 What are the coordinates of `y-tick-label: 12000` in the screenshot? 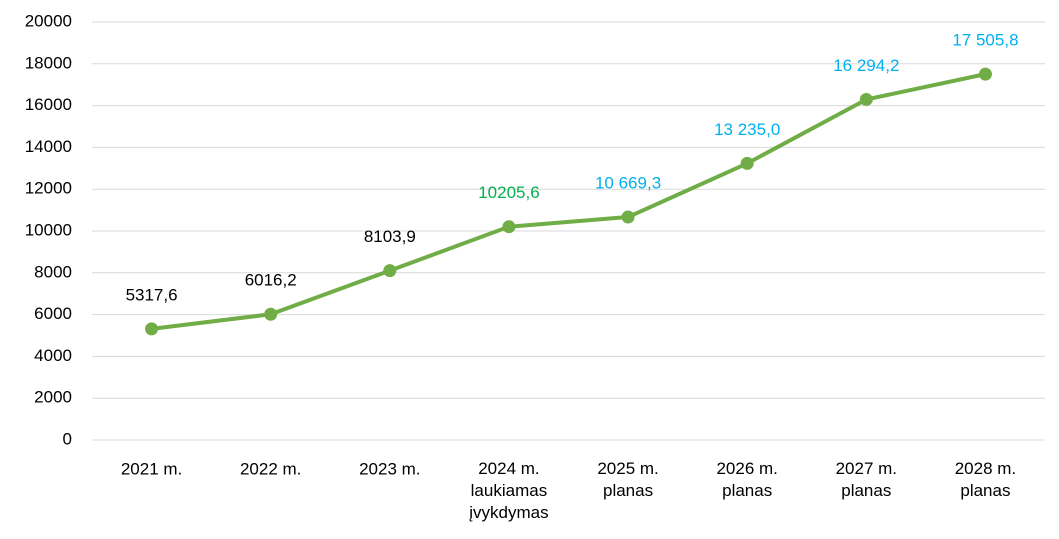 It's located at (48, 188).